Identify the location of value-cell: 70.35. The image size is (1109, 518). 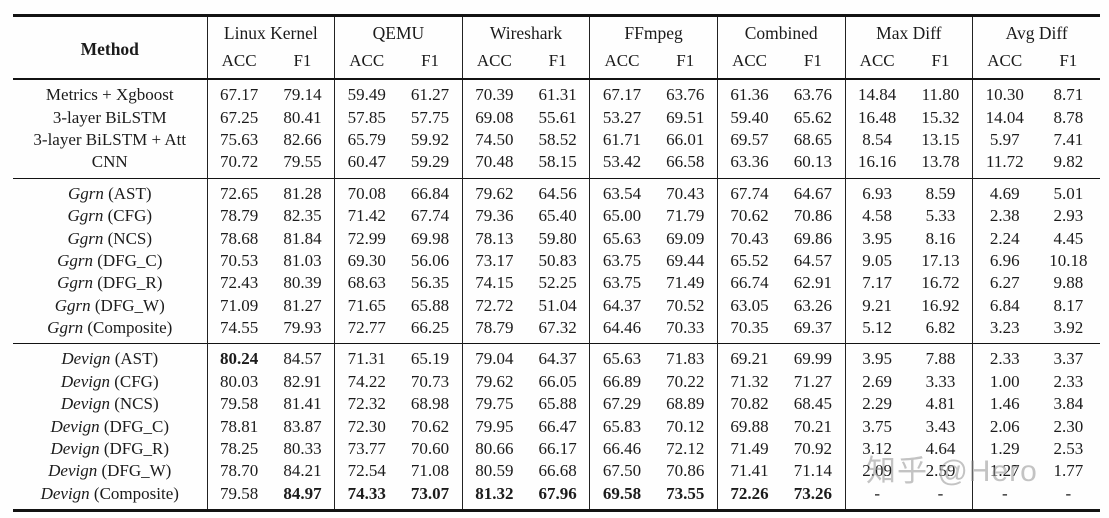
(749, 330).